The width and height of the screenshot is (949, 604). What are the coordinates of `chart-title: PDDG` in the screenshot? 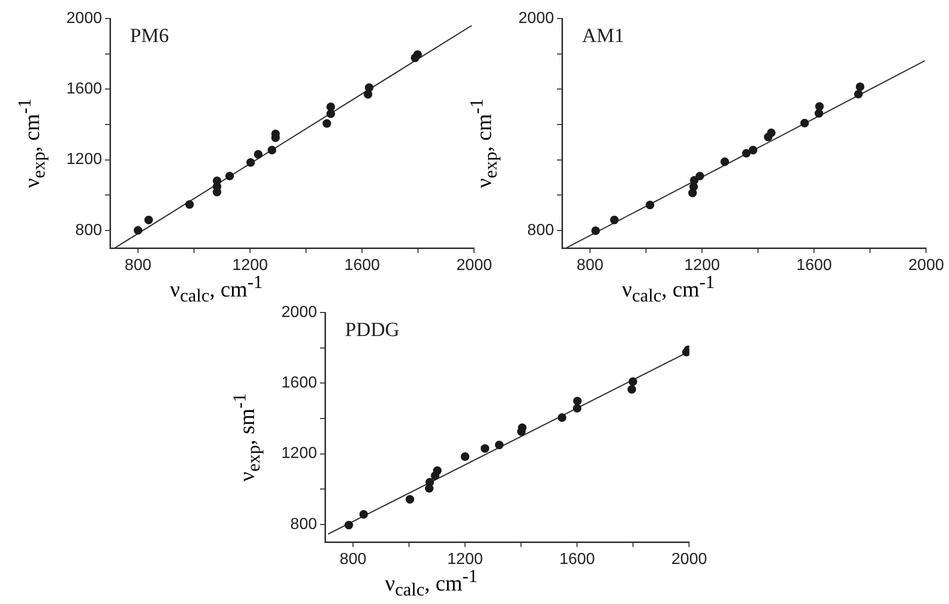 It's located at (372, 329).